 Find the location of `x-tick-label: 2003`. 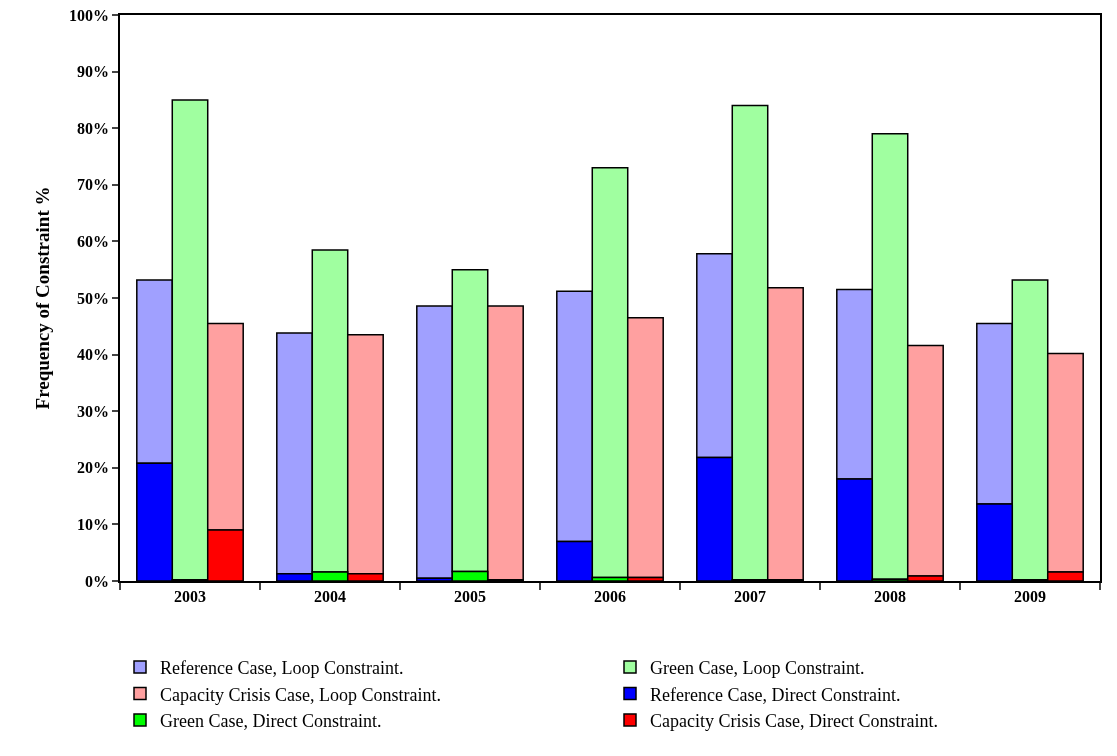

x-tick-label: 2003 is located at coordinates (190, 596).